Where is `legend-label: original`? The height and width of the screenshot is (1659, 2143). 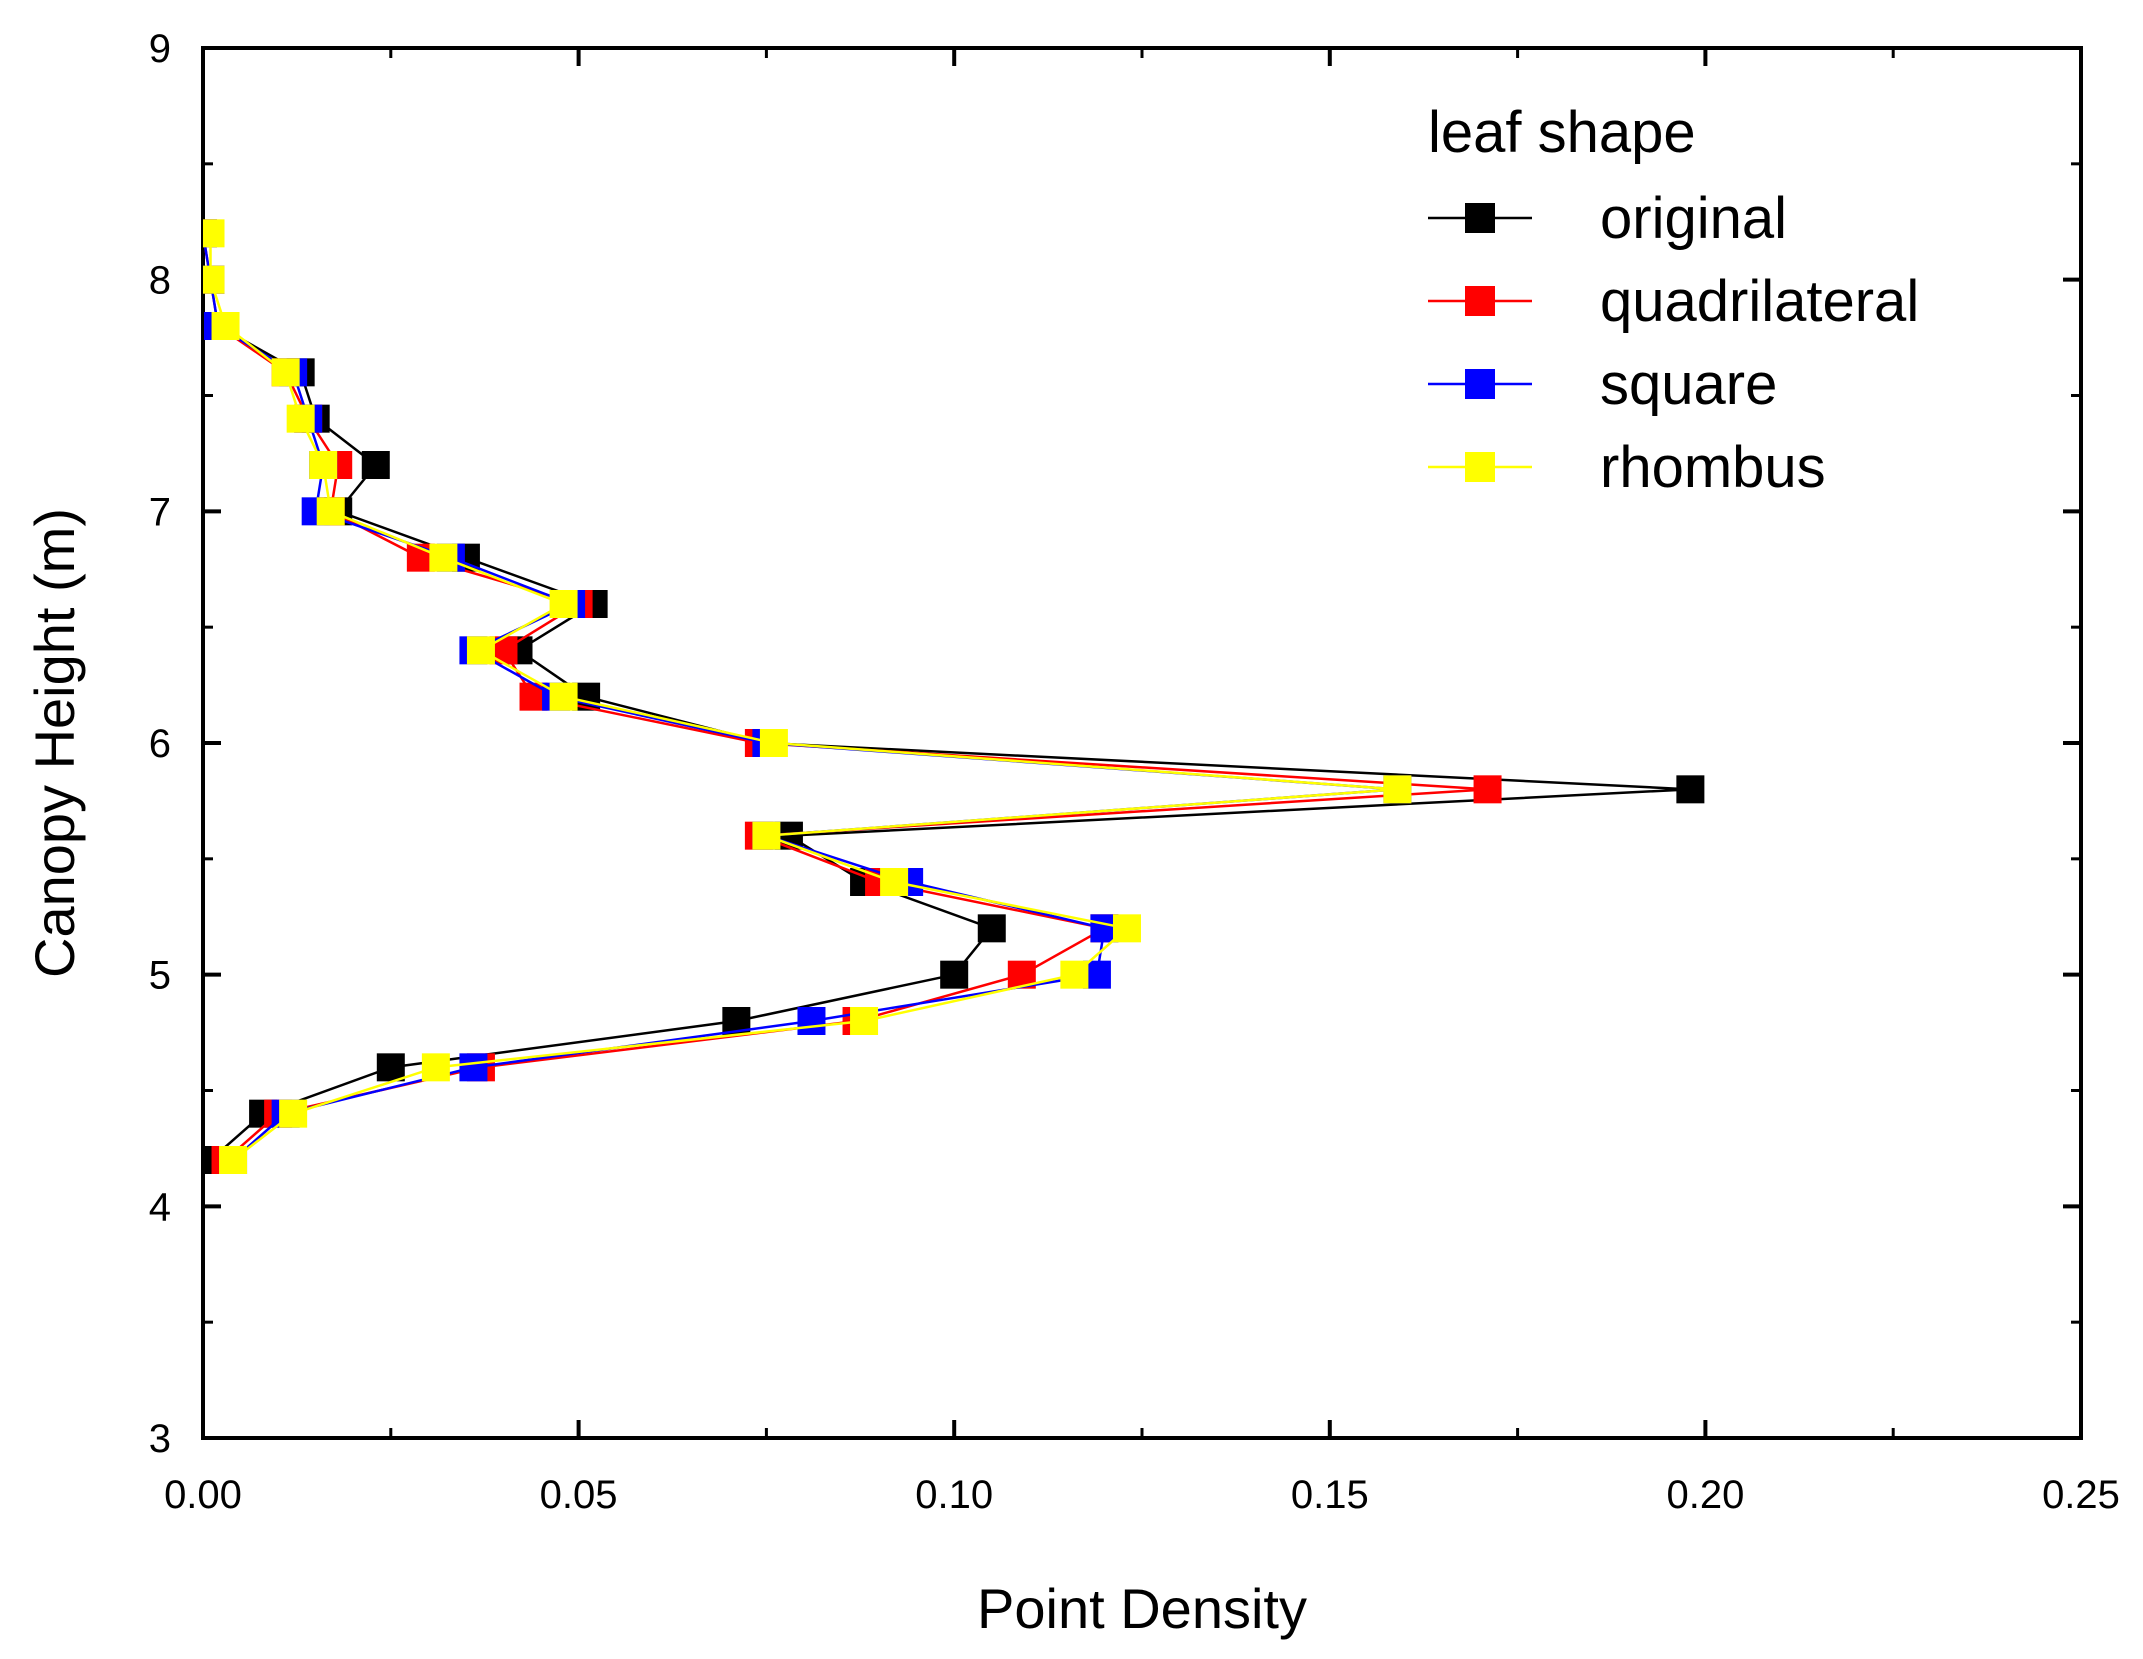 legend-label: original is located at coordinates (1693, 218).